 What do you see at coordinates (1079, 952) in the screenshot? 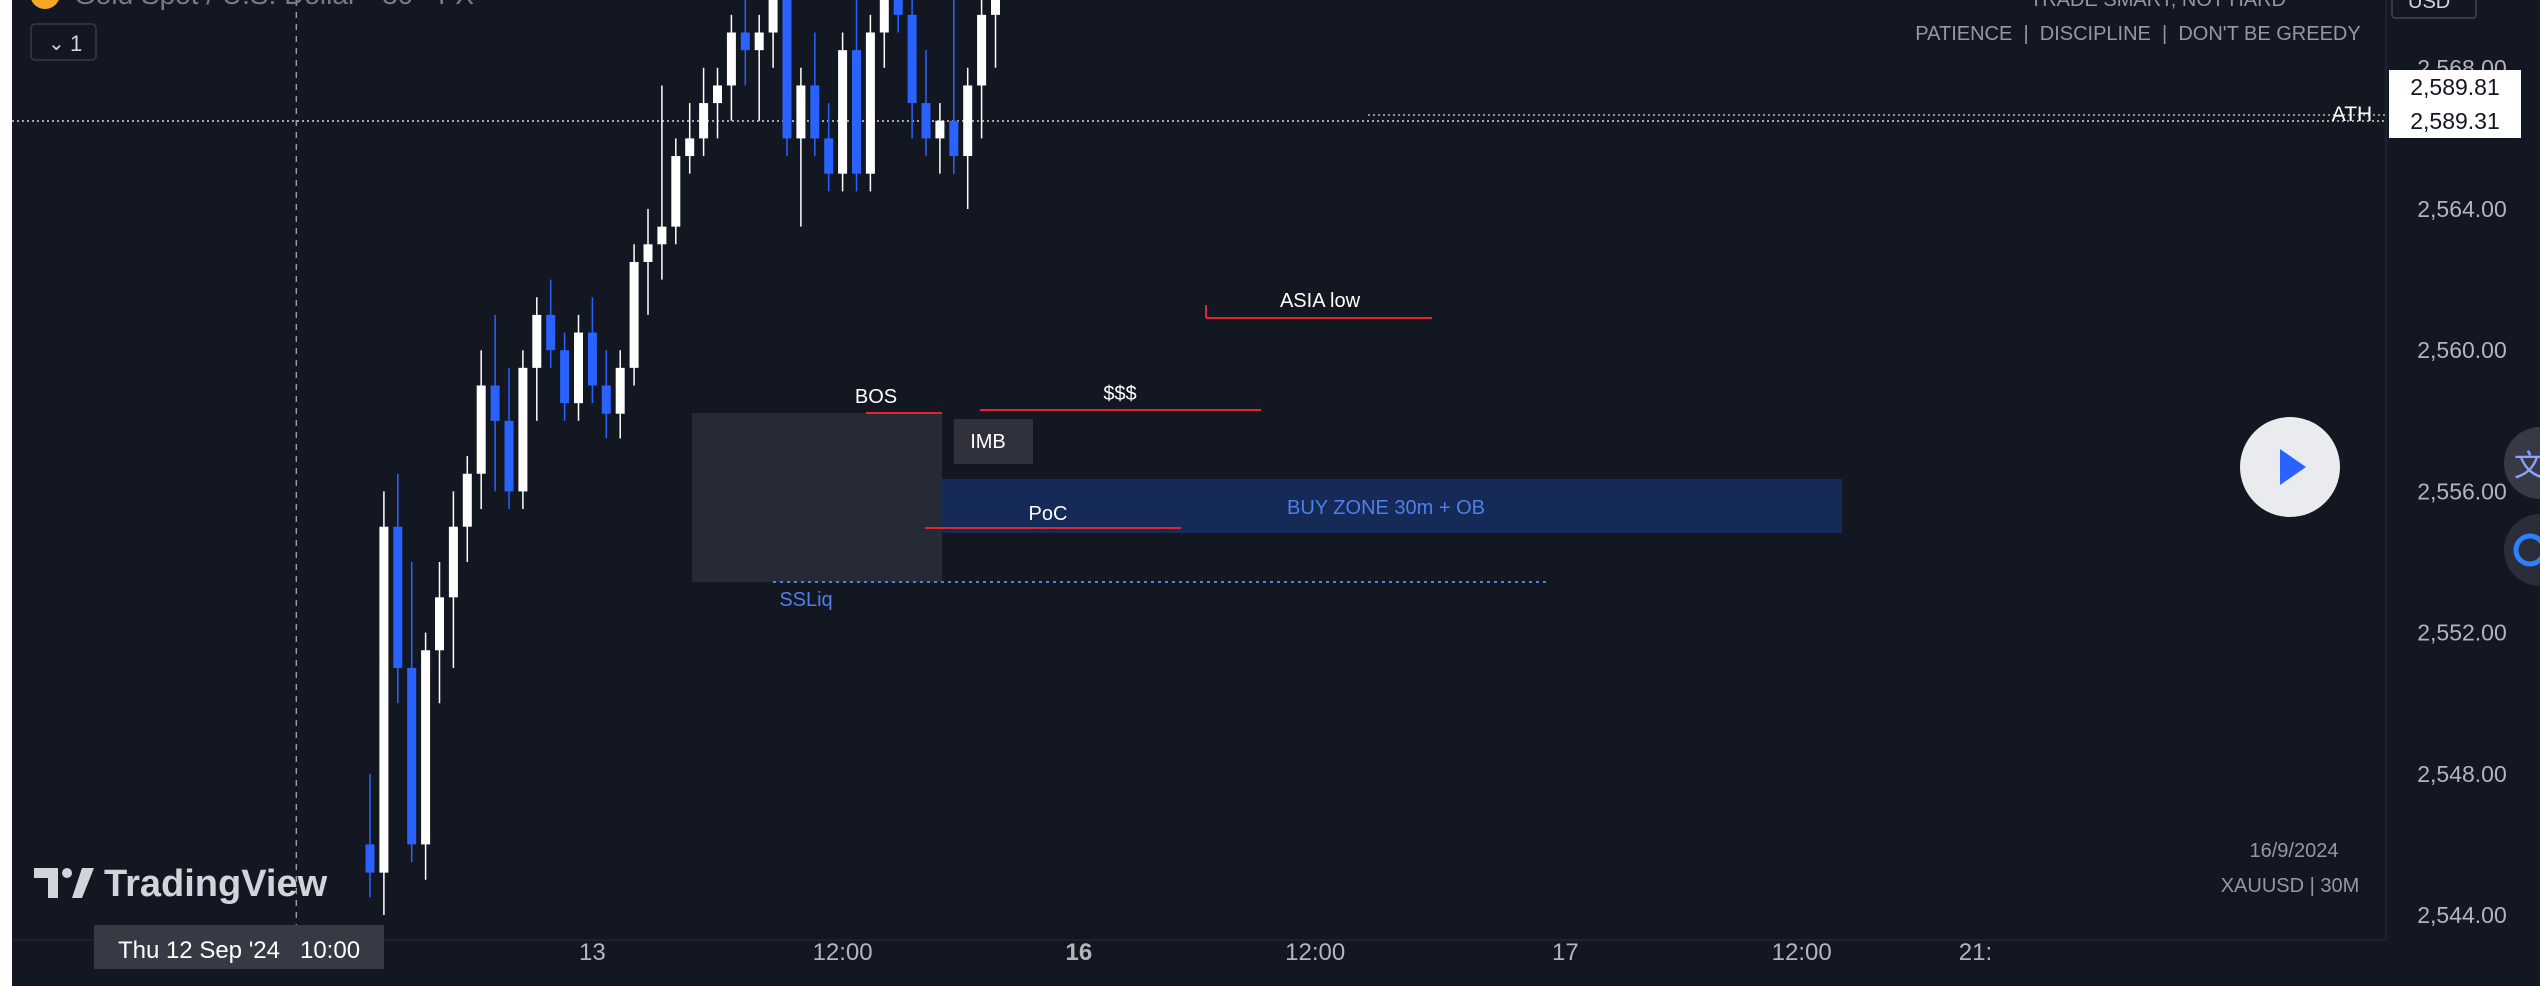
I see `time-tick-label: 16` at bounding box center [1079, 952].